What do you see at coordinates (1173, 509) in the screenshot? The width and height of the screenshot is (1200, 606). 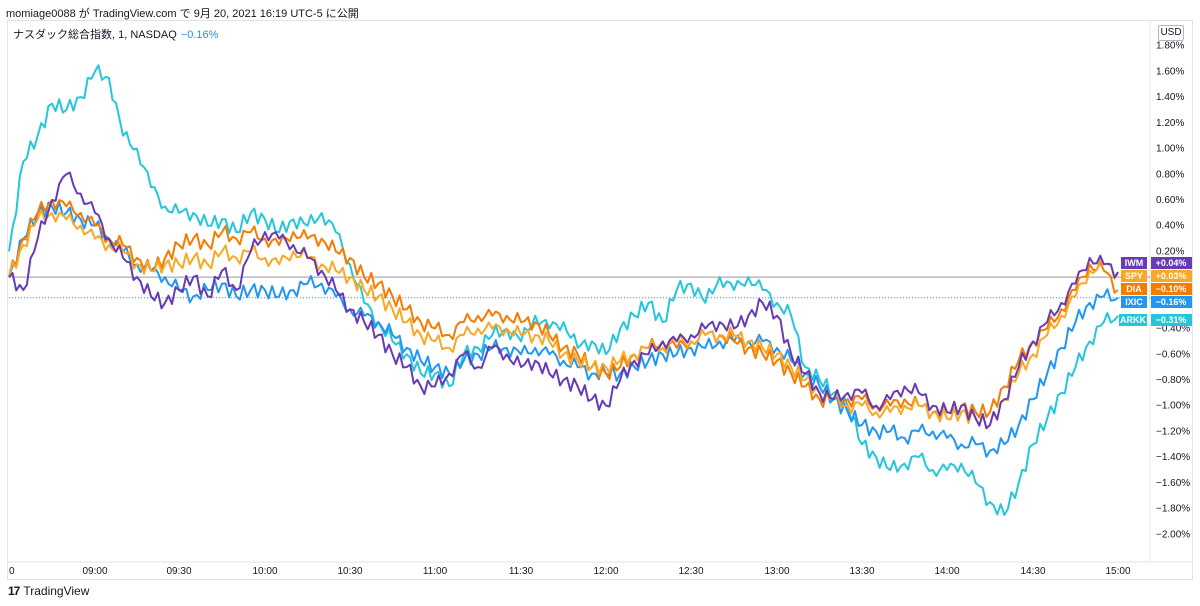 I see `y-tick-label: −1.80%` at bounding box center [1173, 509].